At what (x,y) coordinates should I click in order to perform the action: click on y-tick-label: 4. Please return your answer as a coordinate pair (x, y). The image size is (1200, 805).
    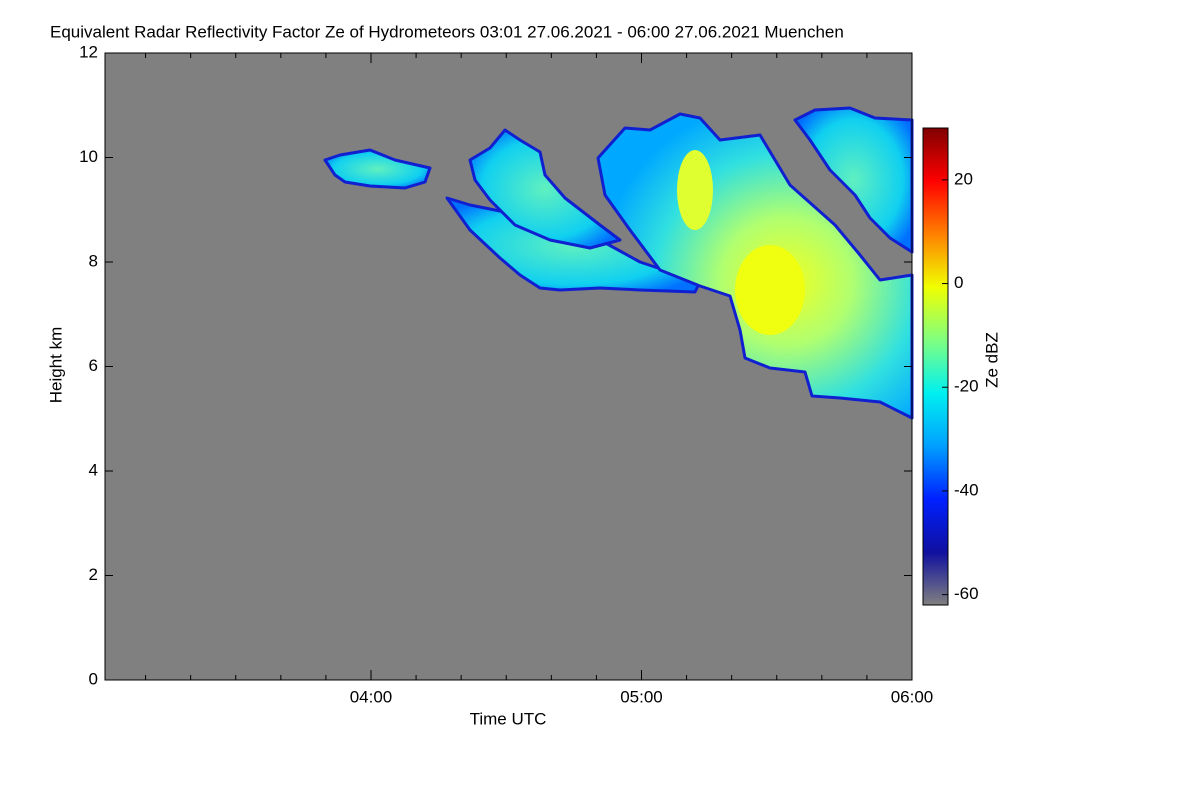
    Looking at the image, I should click on (93, 469).